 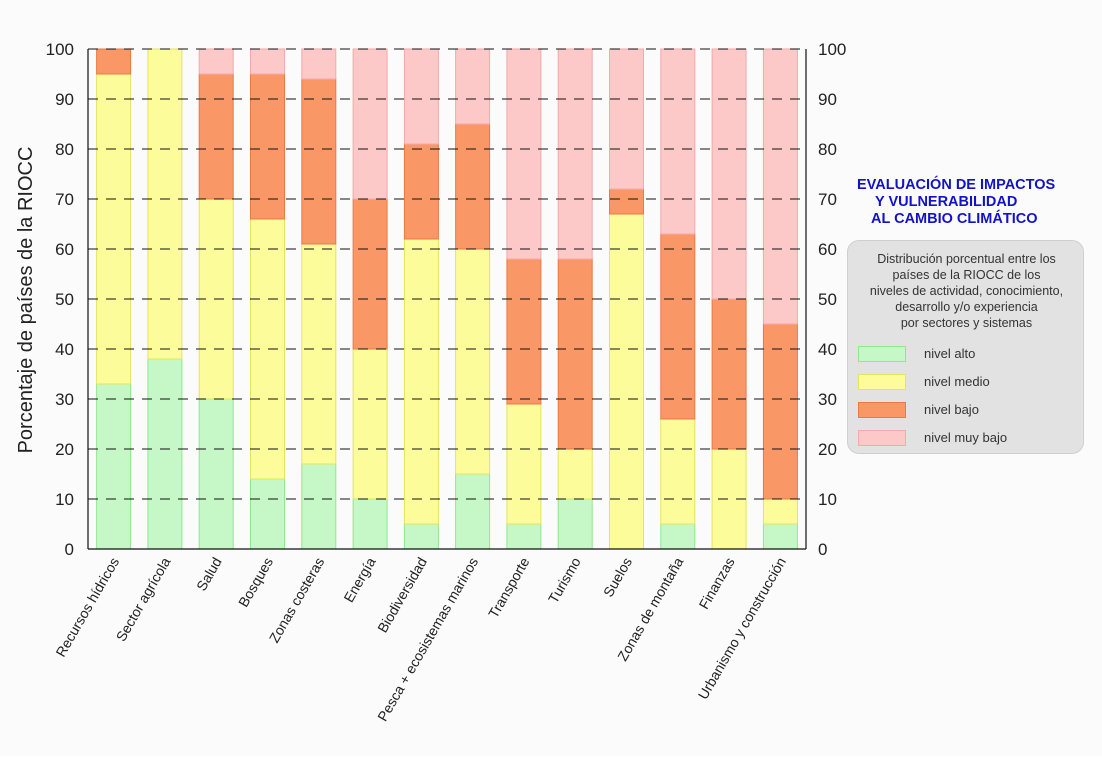 I want to click on bar-zonas-de-montana-nivel-alto, so click(x=678, y=536).